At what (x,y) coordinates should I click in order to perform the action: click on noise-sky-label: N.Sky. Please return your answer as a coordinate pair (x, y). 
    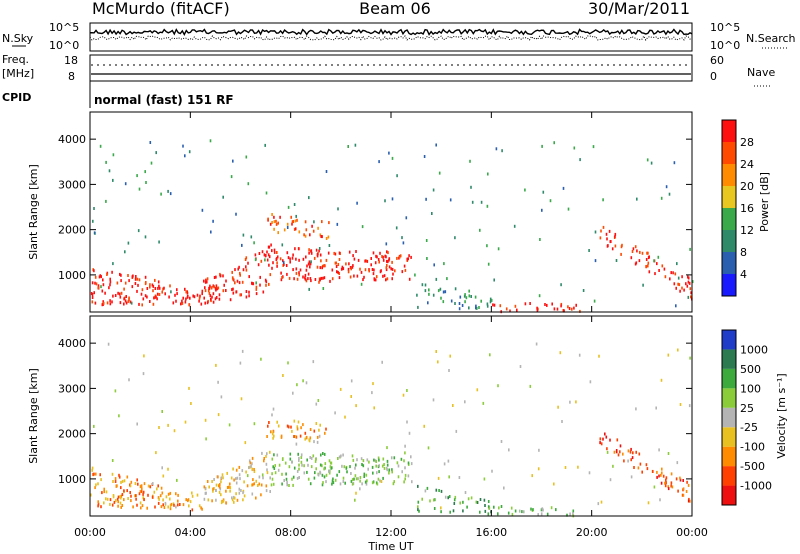
    Looking at the image, I should click on (18, 38).